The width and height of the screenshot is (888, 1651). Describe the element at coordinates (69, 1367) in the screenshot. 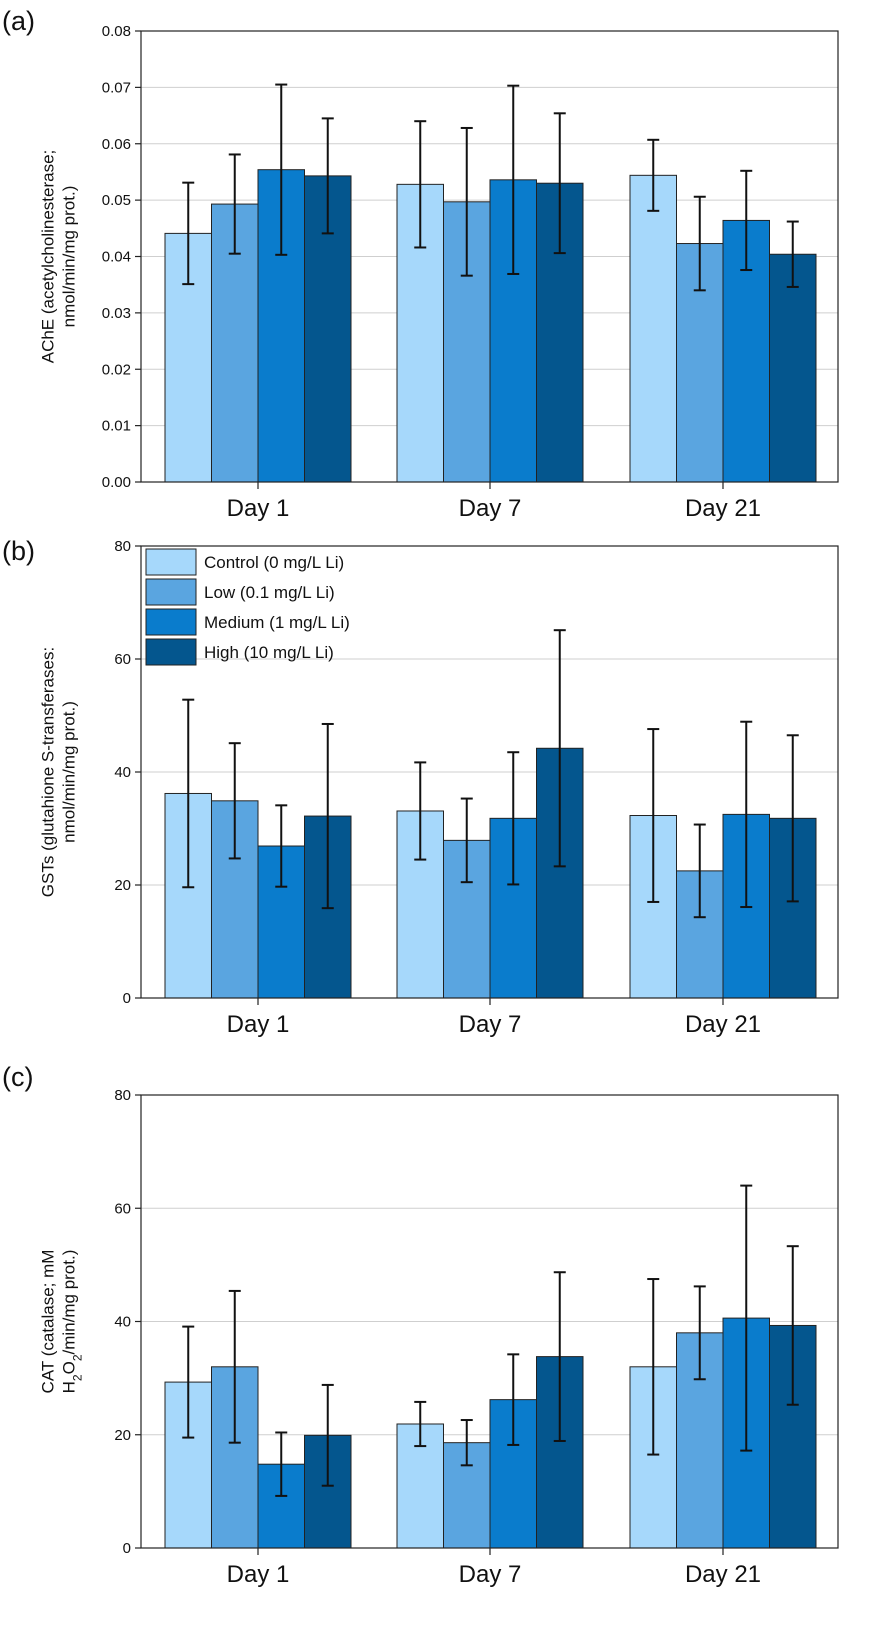

I see `label-part: O` at that location.